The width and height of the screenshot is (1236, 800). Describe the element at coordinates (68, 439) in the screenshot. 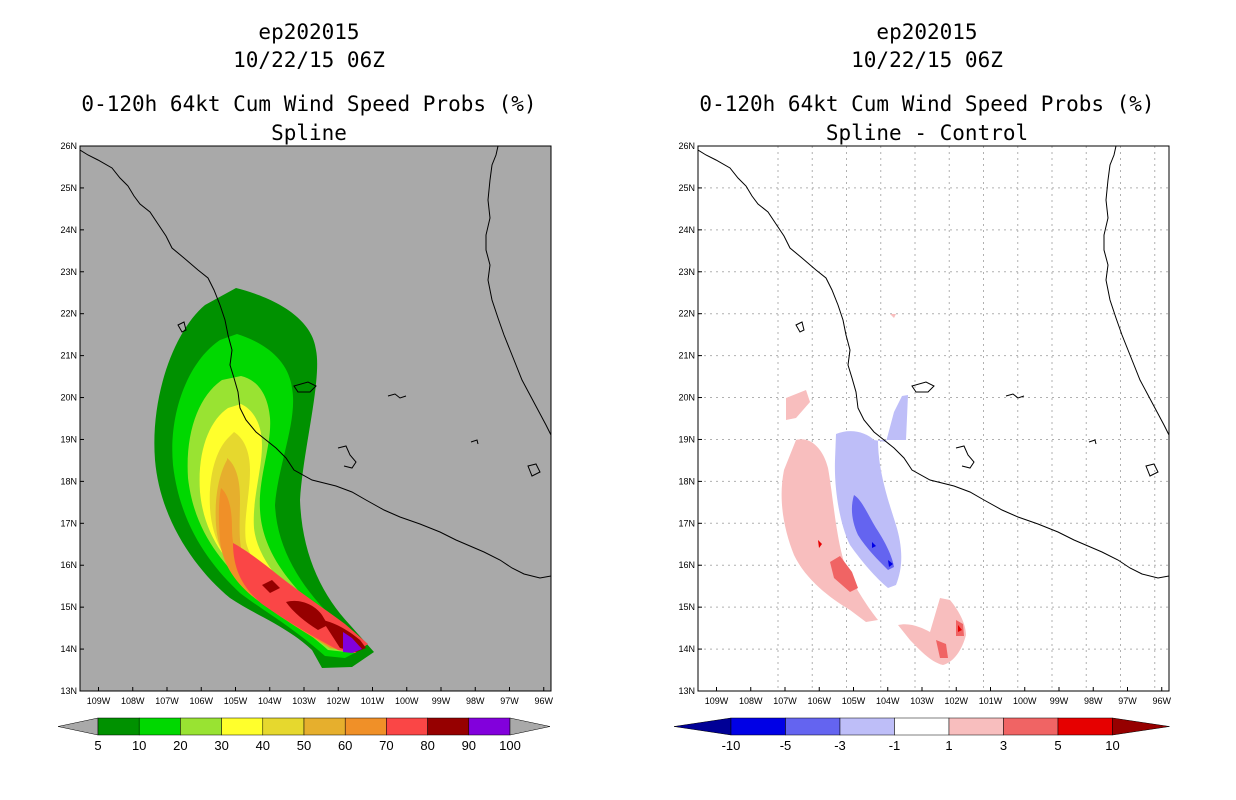

I see `lat-tick-label: 19N` at that location.